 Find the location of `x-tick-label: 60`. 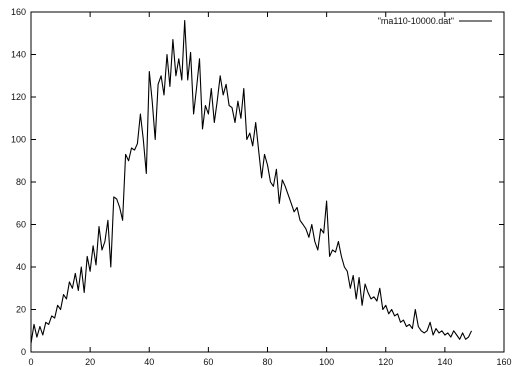

x-tick-label: 60 is located at coordinates (208, 362).